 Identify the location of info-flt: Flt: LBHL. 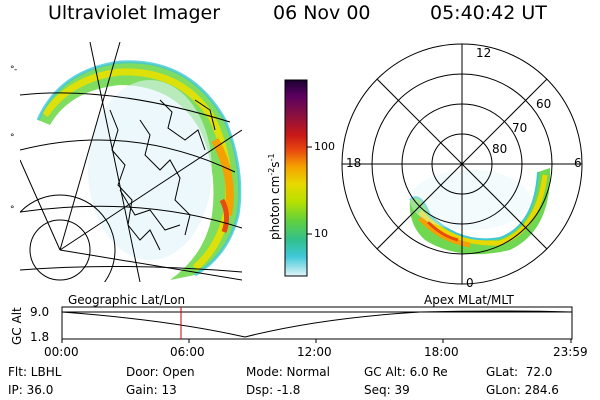
(35, 372).